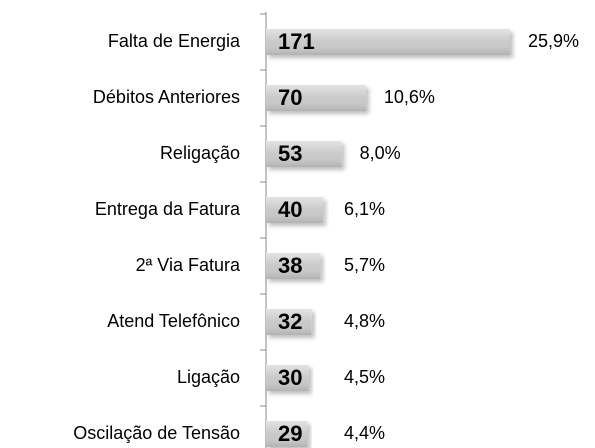  I want to click on share-label: 8,0%, so click(380, 153).